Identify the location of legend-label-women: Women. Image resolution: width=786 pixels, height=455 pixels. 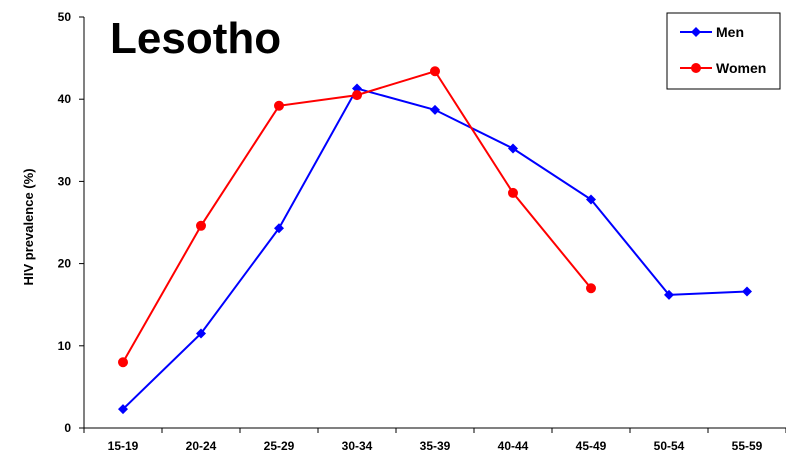
(741, 68).